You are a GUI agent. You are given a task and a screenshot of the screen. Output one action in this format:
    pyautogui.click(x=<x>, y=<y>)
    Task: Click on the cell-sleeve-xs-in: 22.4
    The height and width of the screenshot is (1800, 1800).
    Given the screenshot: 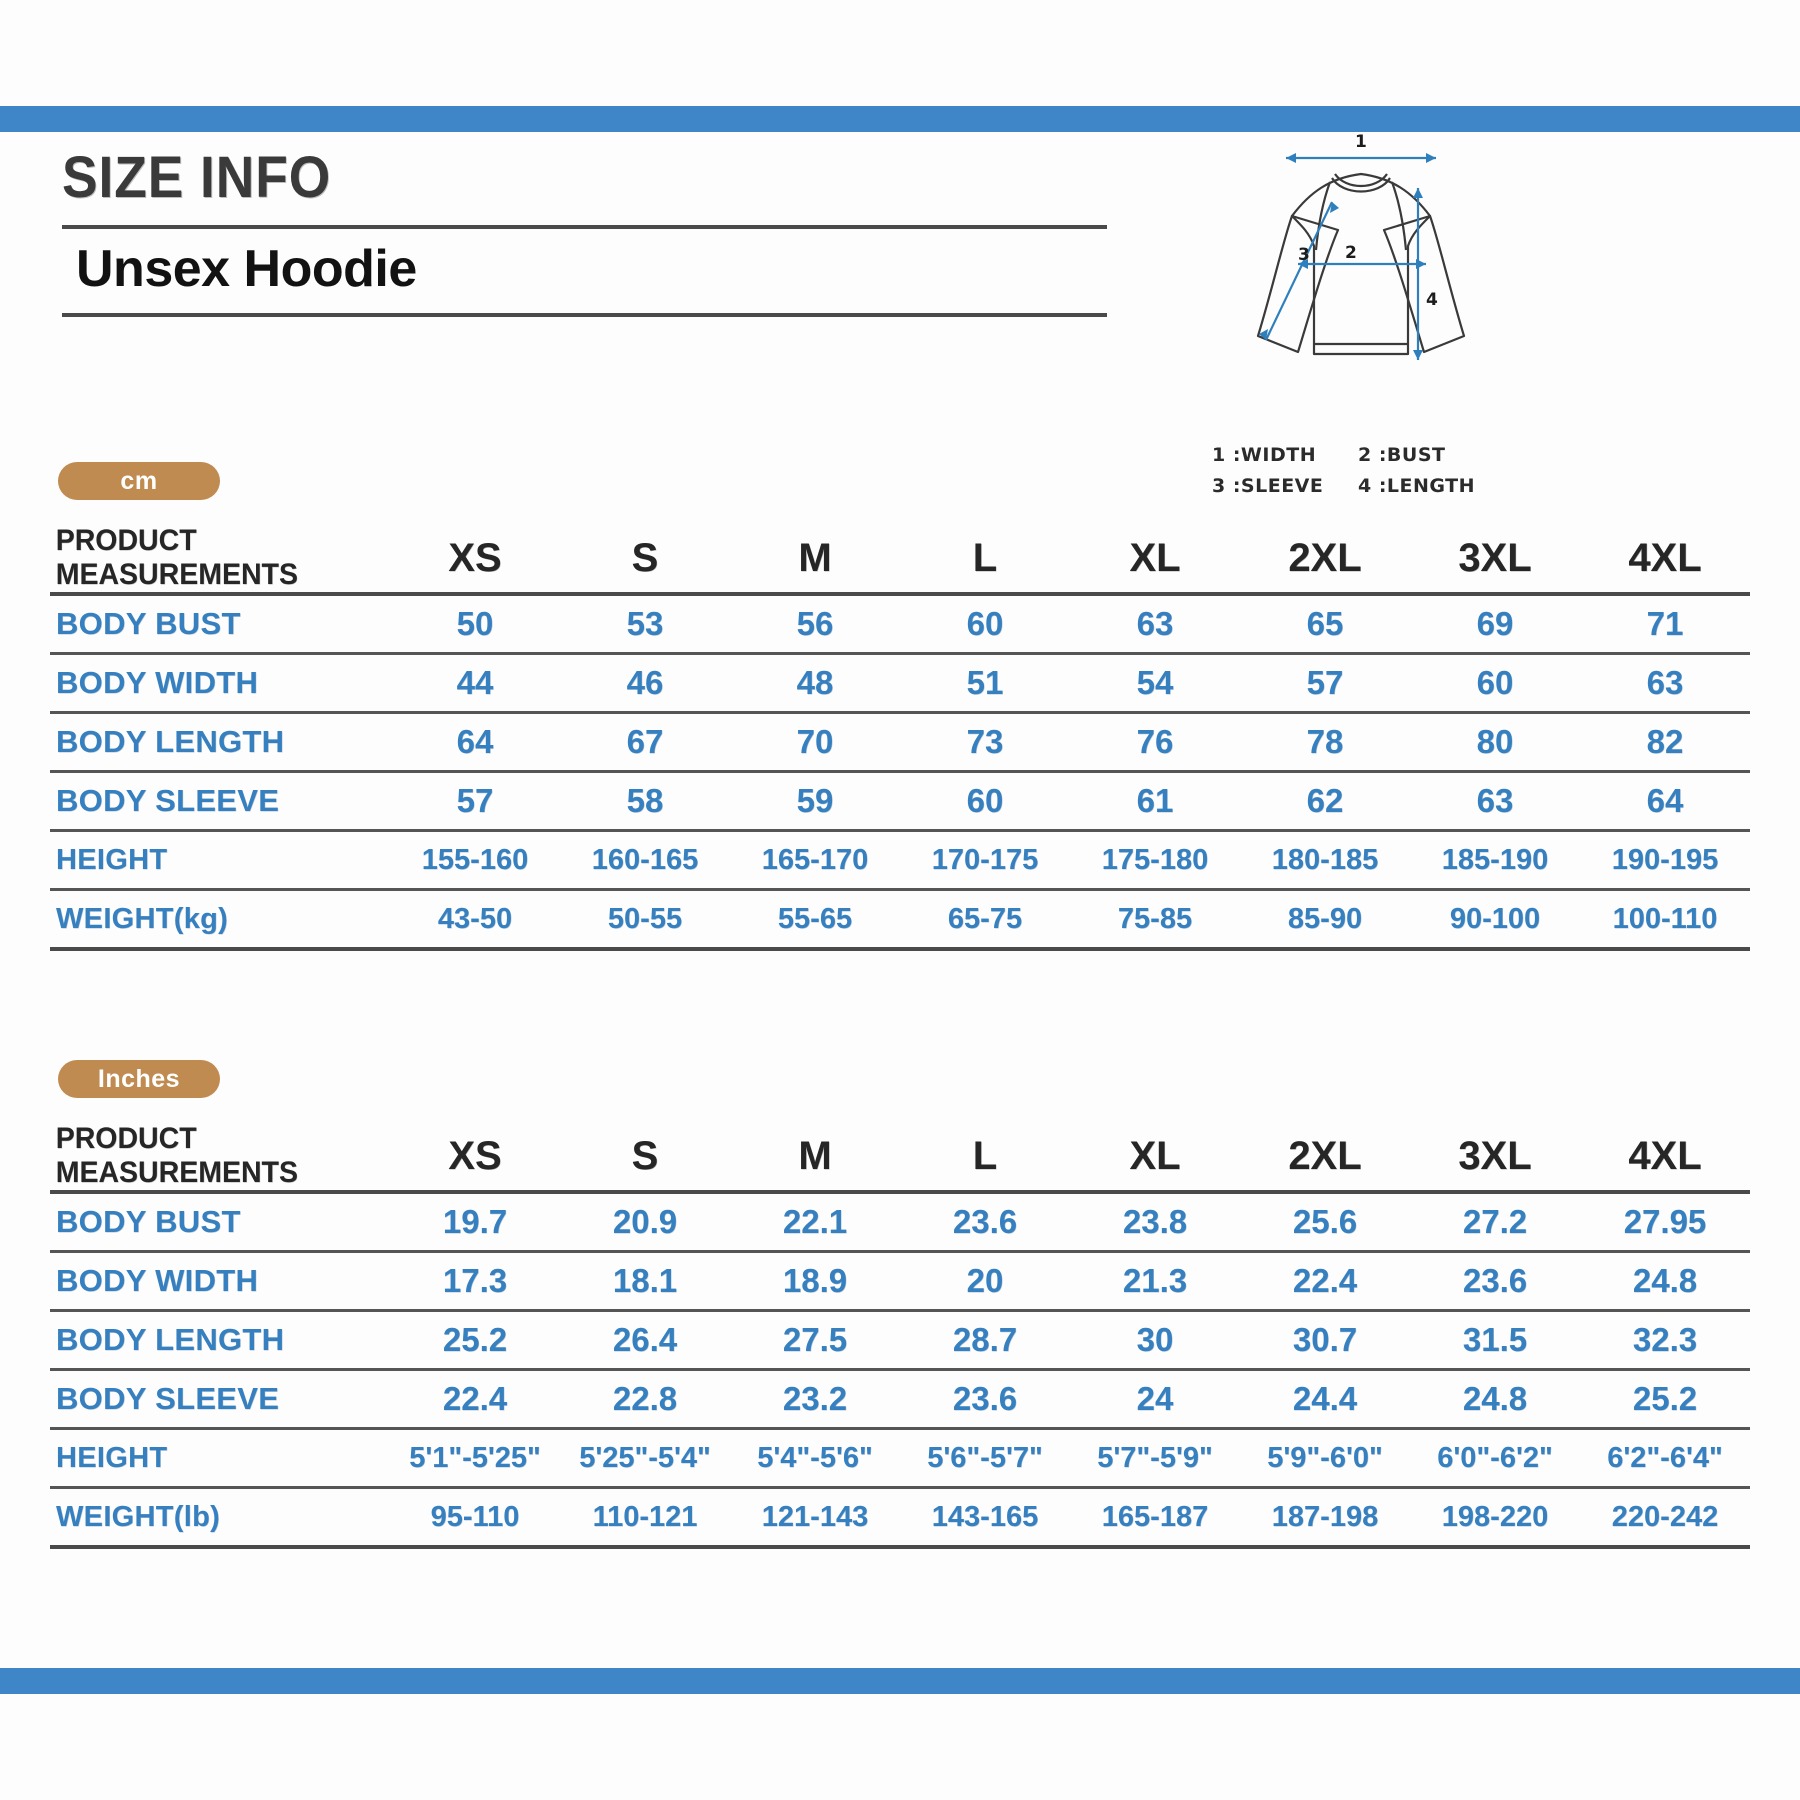 What is the action you would take?
    pyautogui.click(x=475, y=1399)
    